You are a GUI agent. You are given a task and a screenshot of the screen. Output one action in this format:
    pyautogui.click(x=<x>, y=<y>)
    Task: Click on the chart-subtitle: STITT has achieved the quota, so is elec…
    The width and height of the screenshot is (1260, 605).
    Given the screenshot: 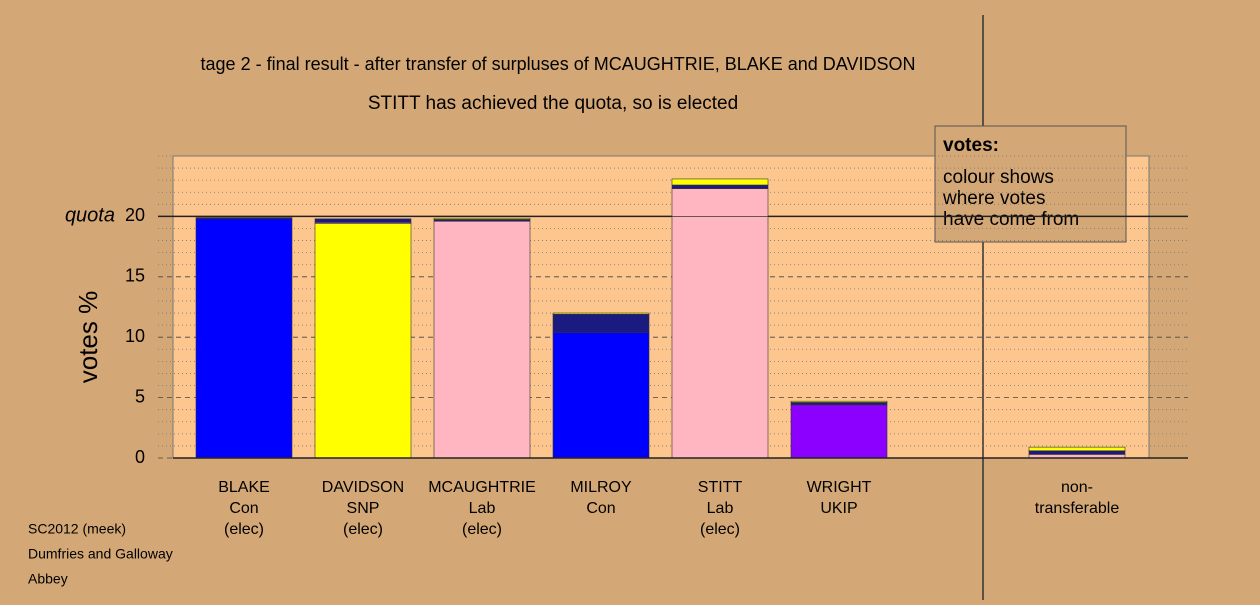 What is the action you would take?
    pyautogui.click(x=553, y=103)
    